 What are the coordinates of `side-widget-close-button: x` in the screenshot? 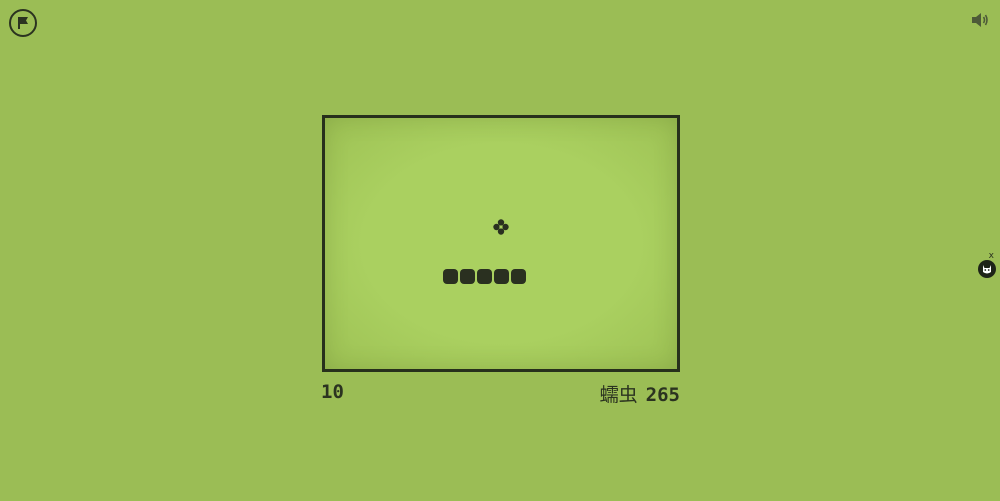 It's located at (991, 256).